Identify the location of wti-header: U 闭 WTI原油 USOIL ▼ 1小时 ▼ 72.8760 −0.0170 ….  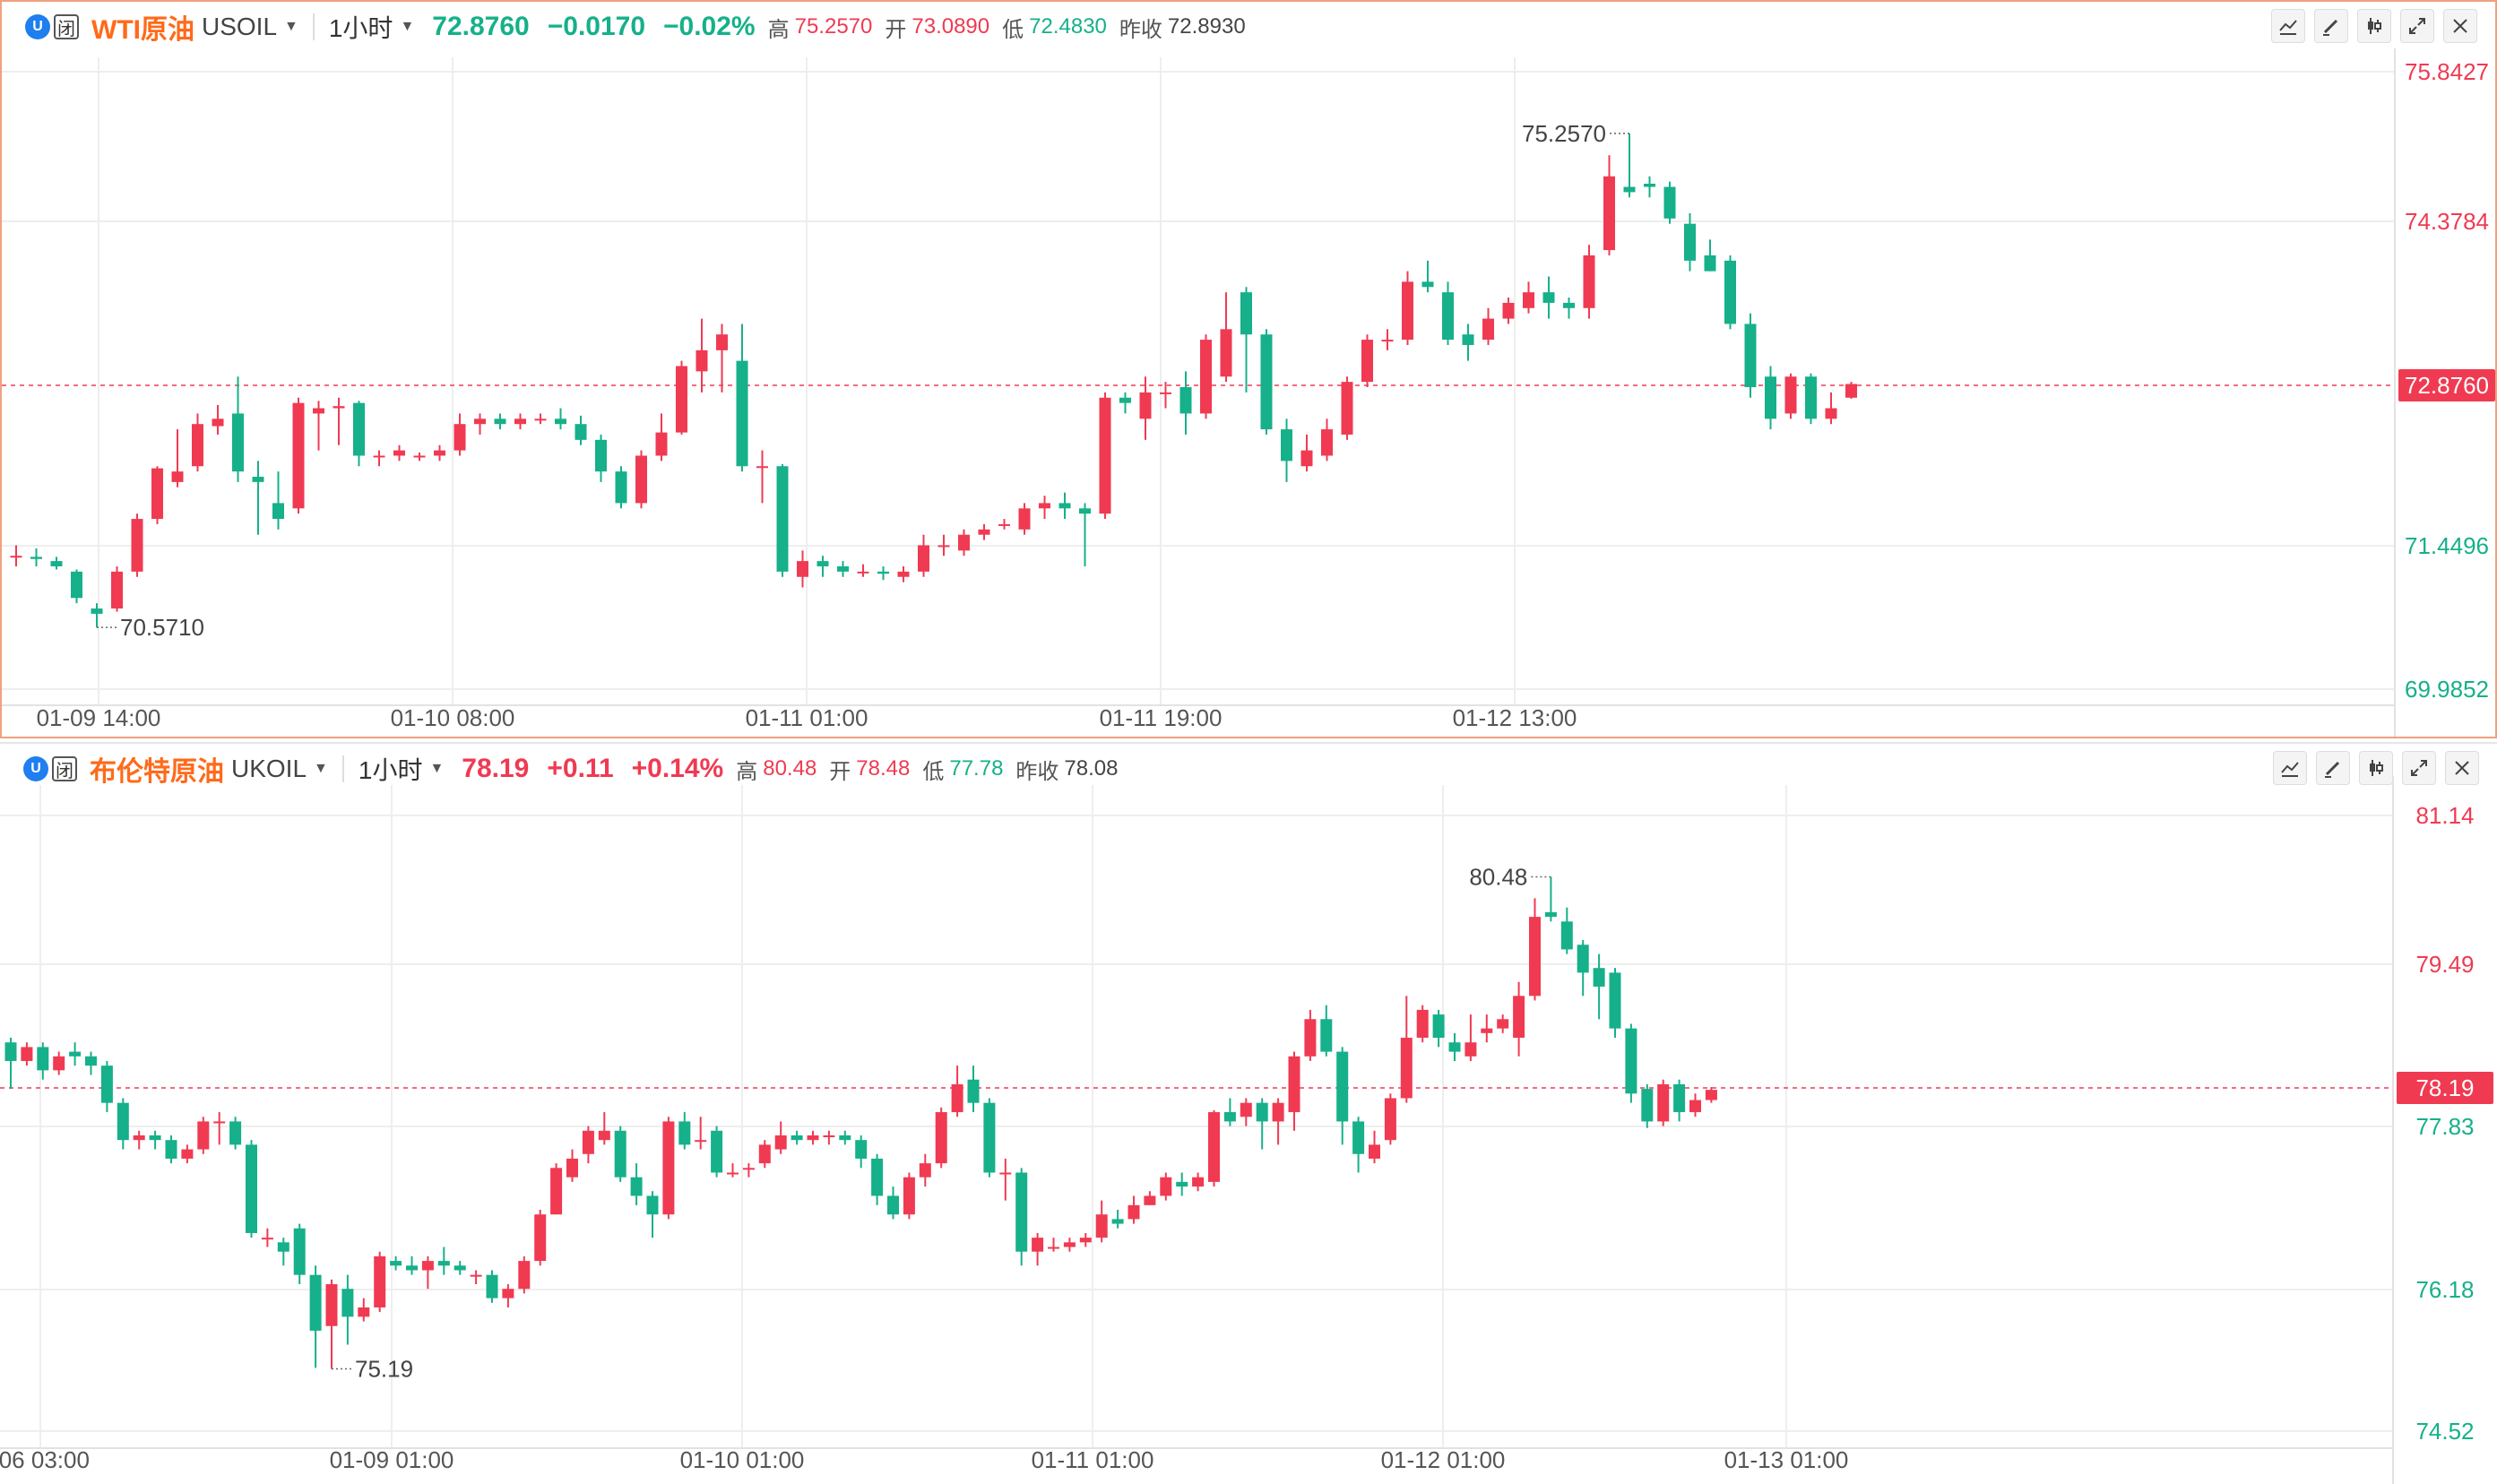
(1248, 27).